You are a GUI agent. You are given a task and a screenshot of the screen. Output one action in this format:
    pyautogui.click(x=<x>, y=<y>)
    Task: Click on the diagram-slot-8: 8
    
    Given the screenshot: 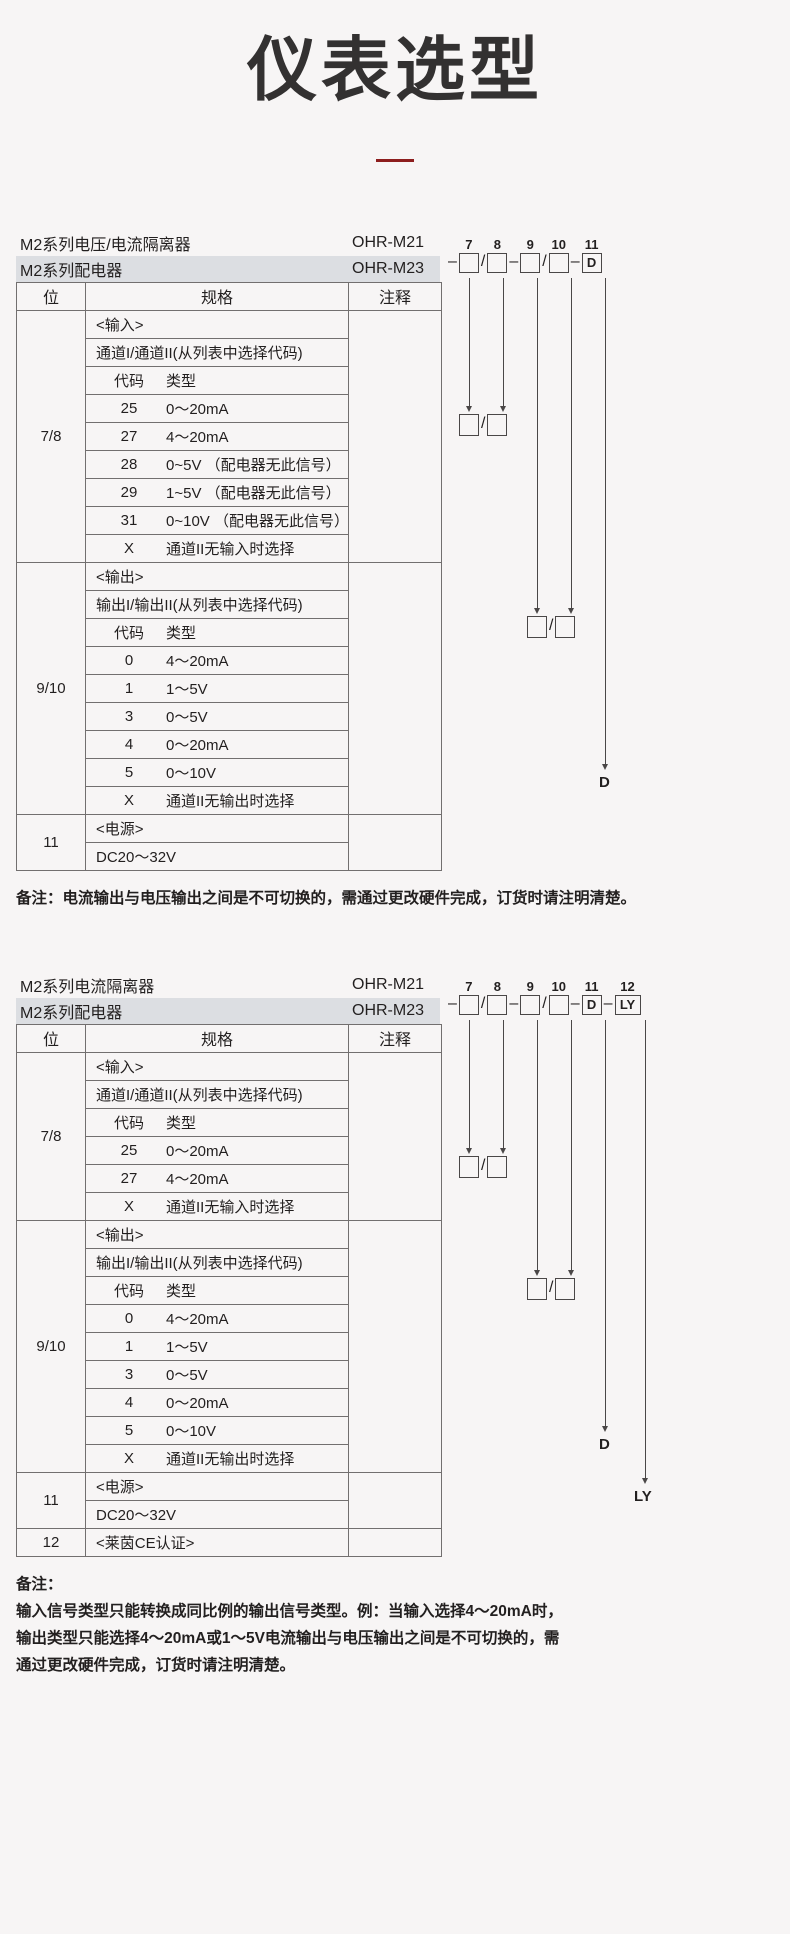 What is the action you would take?
    pyautogui.click(x=497, y=996)
    